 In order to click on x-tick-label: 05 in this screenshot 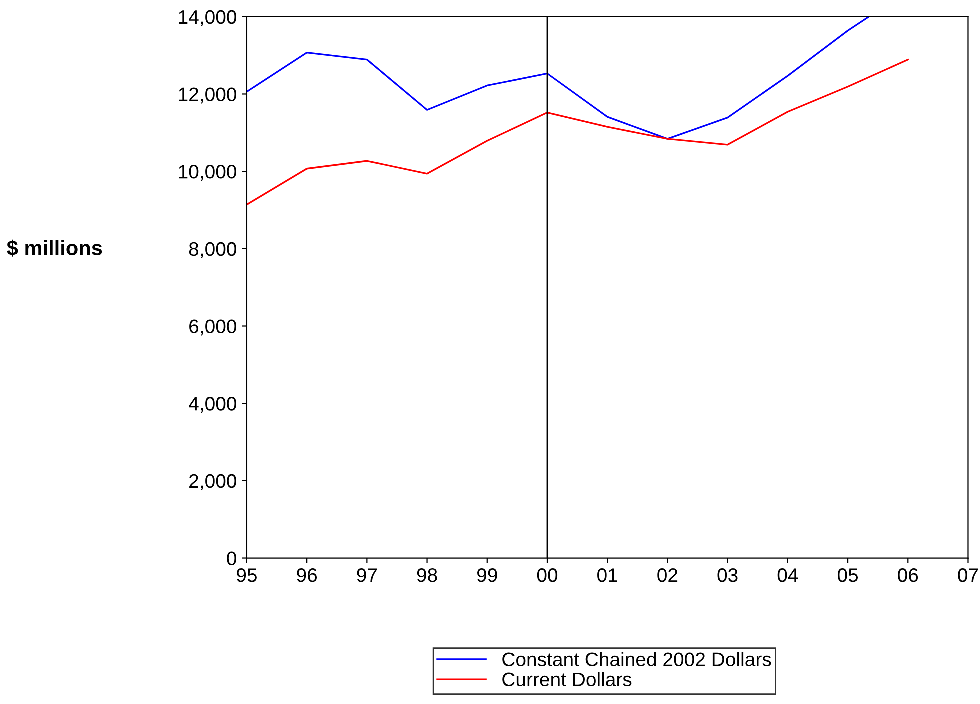, I will do `click(848, 575)`.